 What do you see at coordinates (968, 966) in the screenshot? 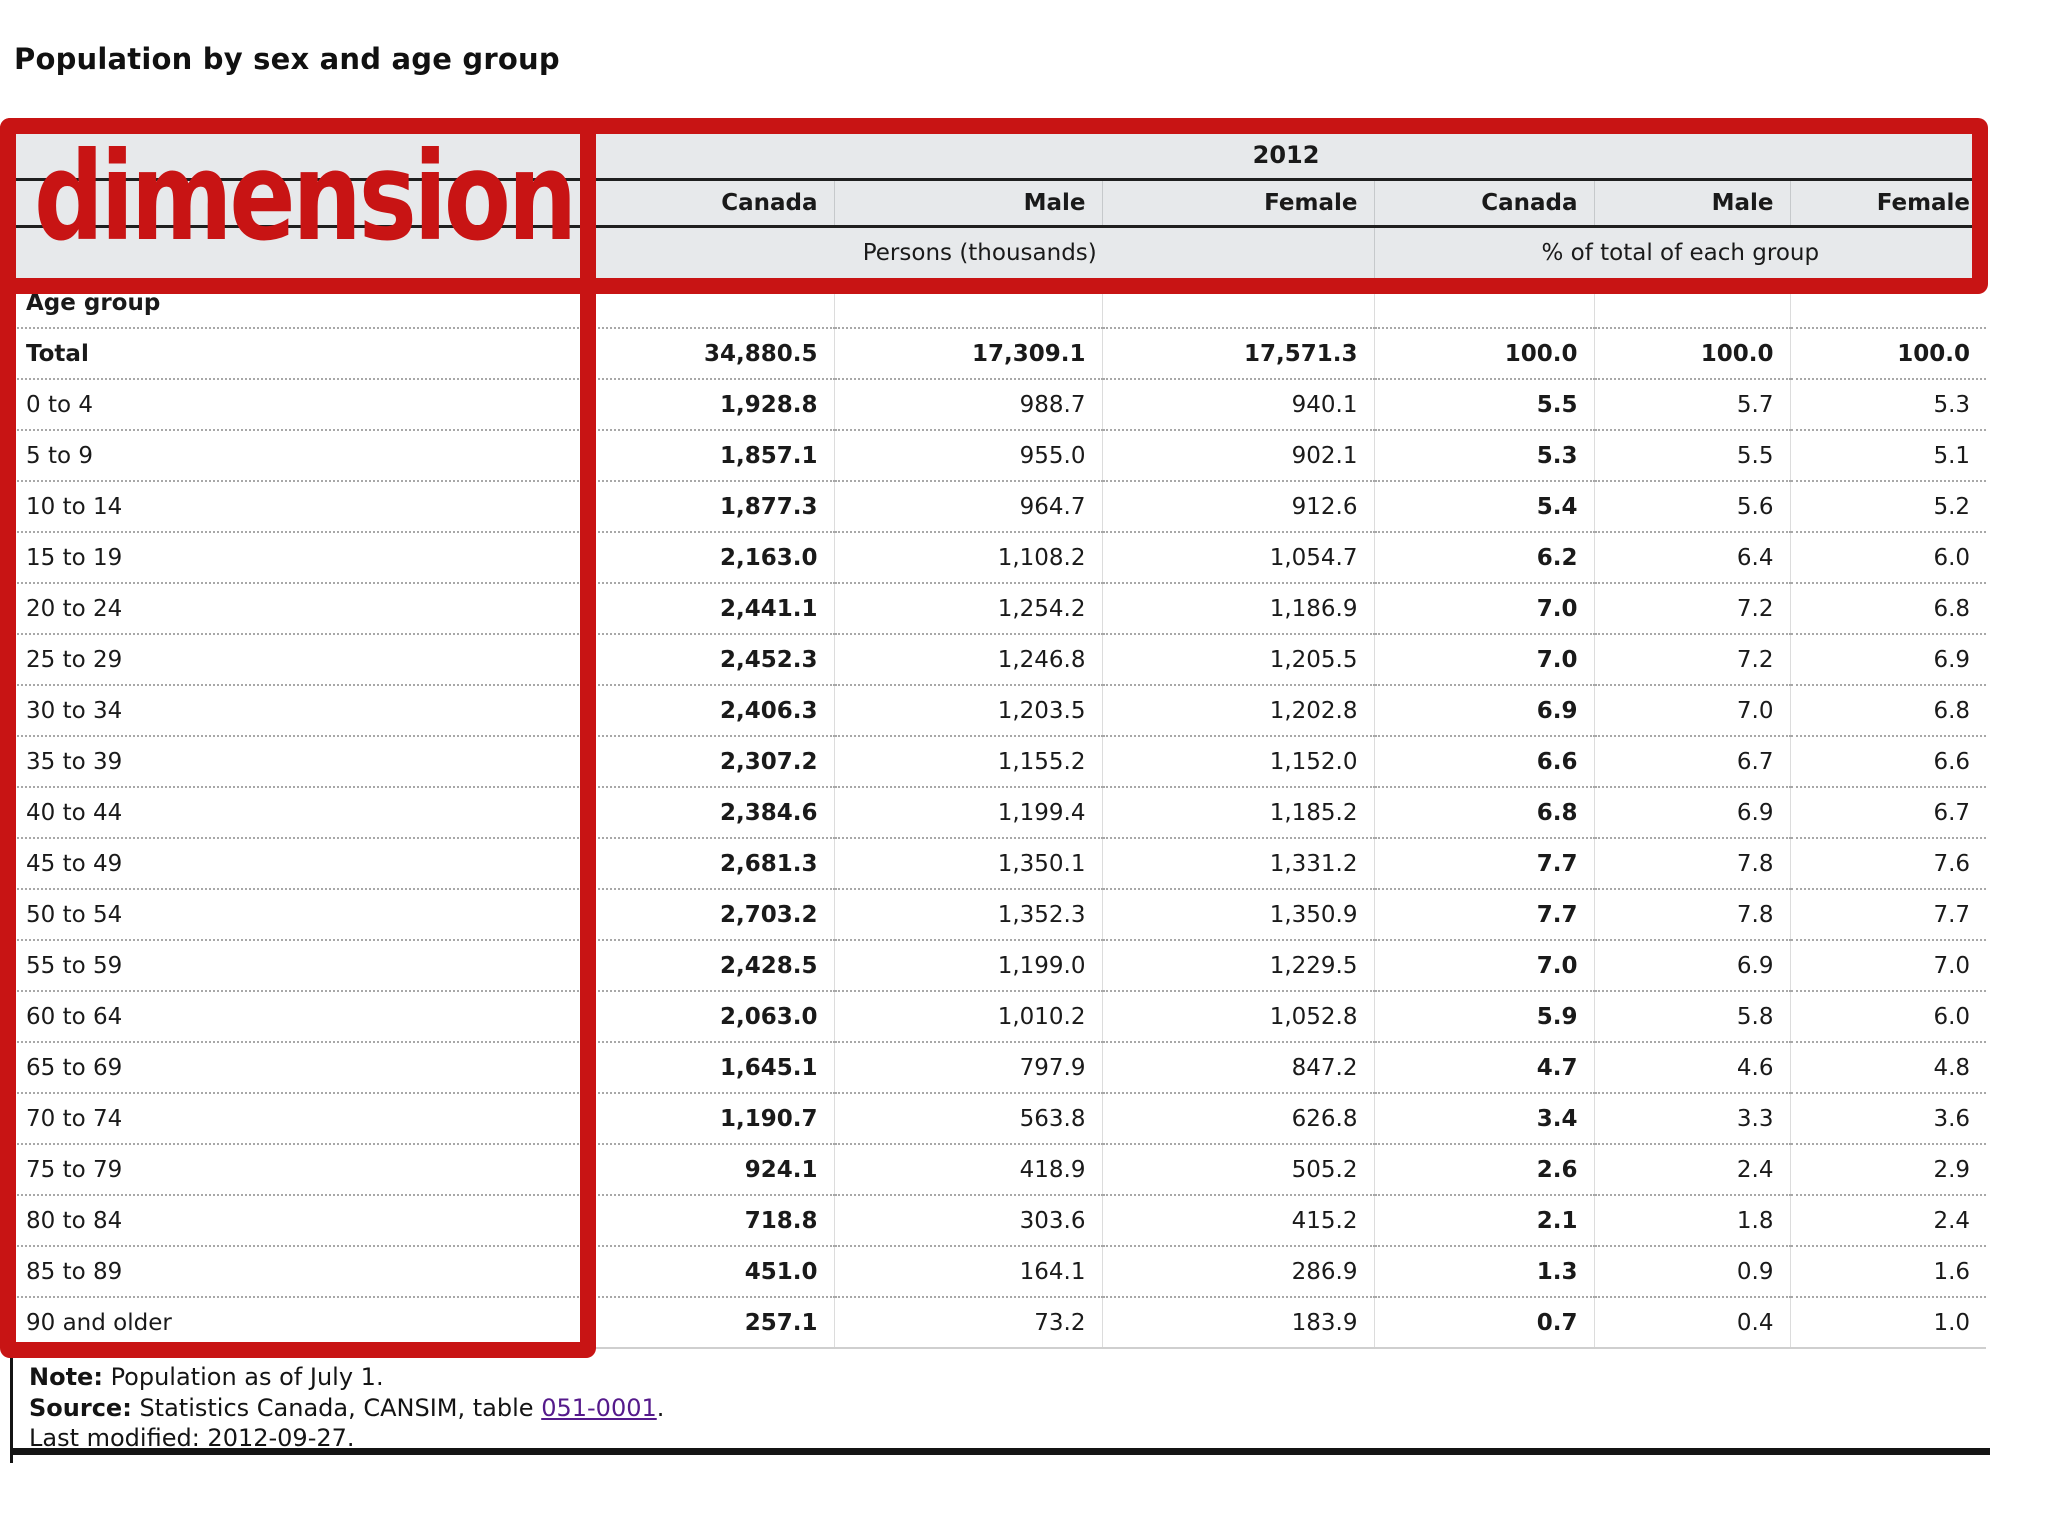
I see `cell-male-persons: 1,199.0` at bounding box center [968, 966].